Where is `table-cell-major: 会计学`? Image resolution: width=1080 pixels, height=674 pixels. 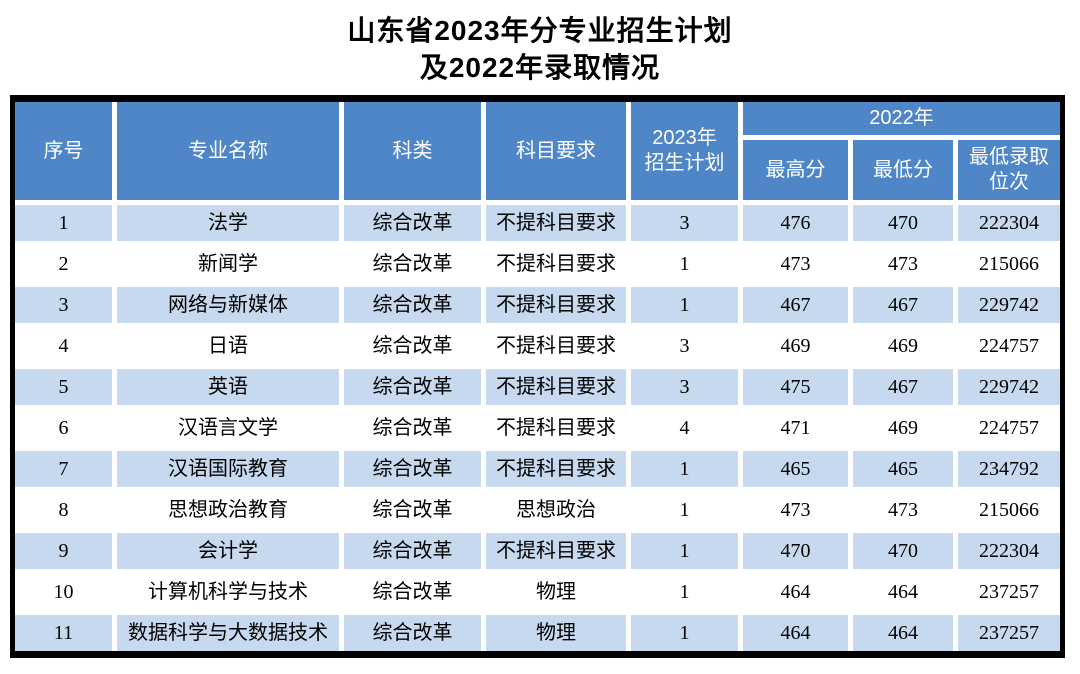
table-cell-major: 会计学 is located at coordinates (228, 551).